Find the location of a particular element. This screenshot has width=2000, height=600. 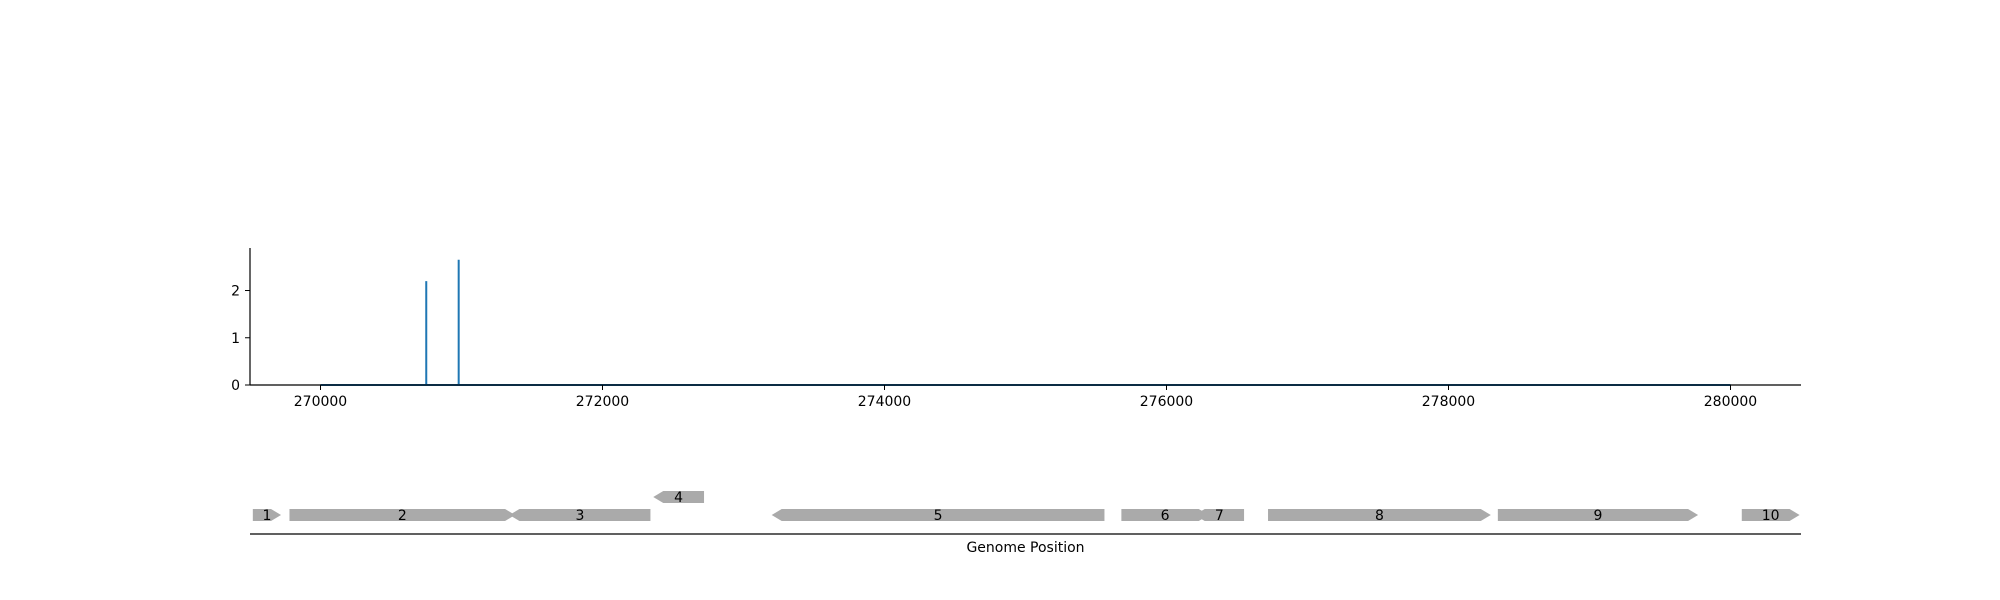

gene-10-label: 10 is located at coordinates (1771, 516).